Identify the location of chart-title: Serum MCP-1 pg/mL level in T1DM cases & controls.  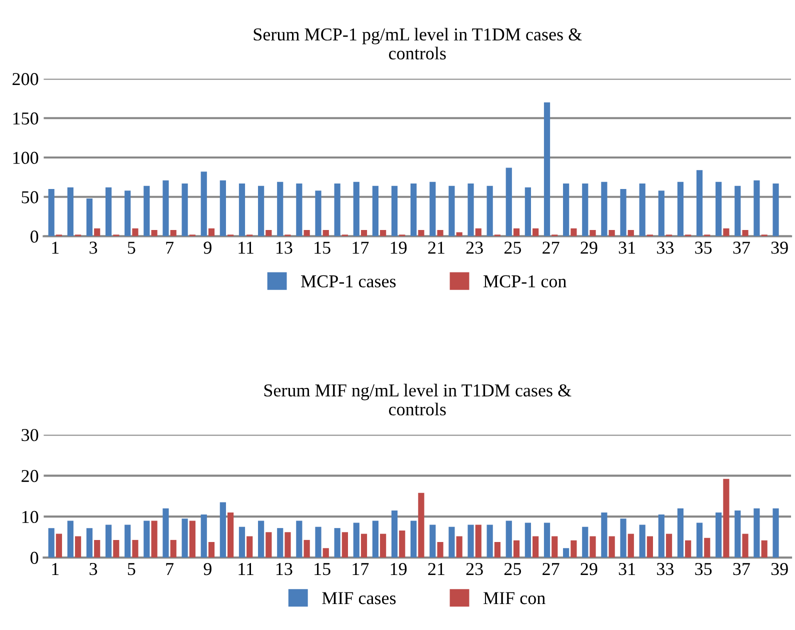
(418, 44).